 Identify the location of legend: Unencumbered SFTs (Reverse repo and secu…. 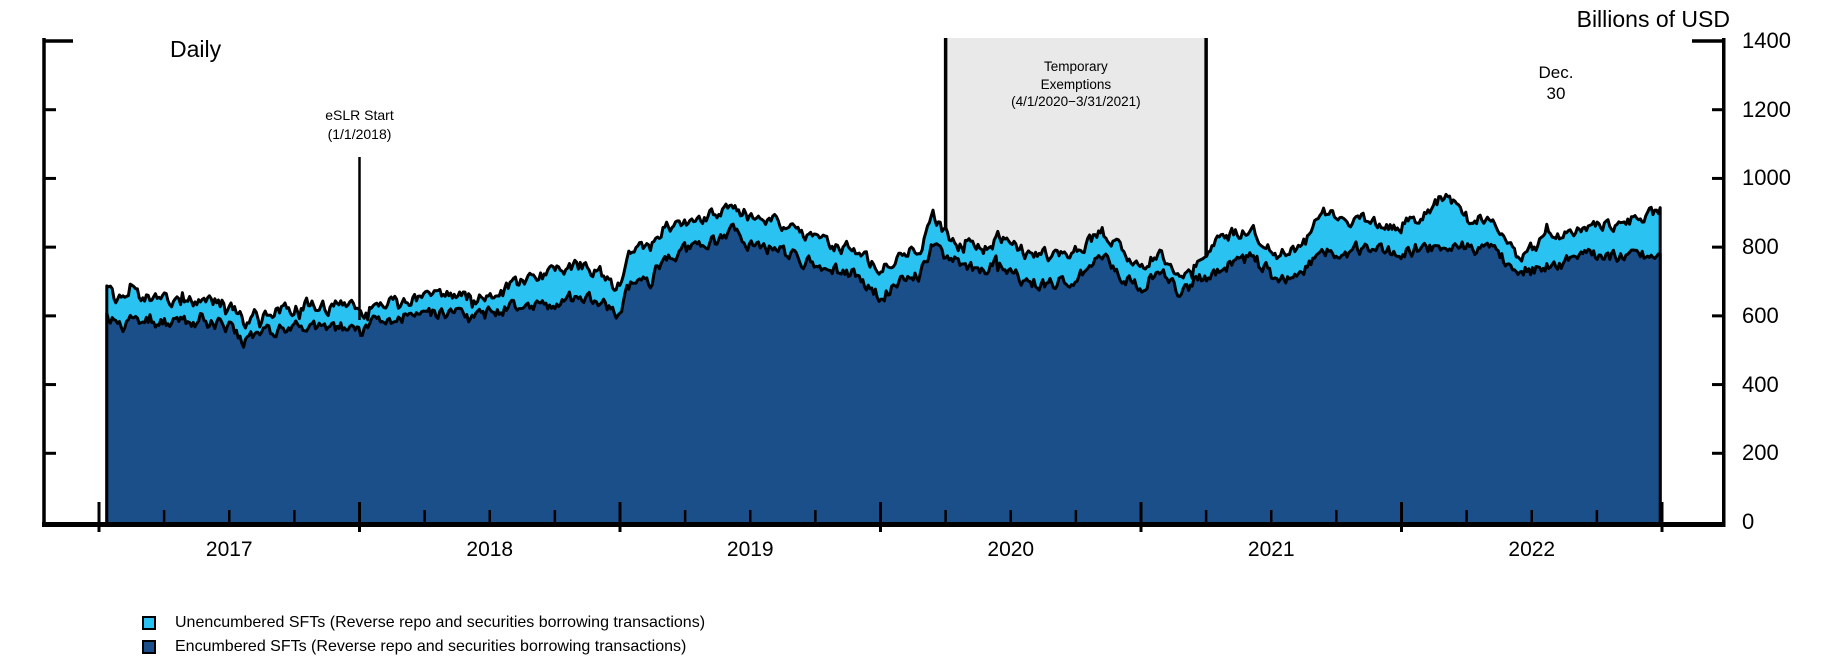
(423, 635).